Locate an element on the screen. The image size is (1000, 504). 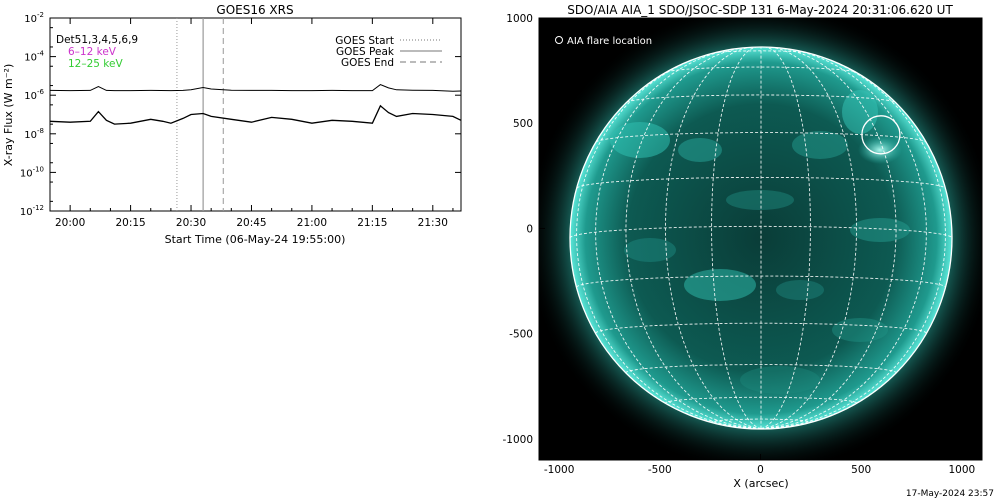
goes-y-tick-label: 10⁻⁴ is located at coordinates (34, 57).